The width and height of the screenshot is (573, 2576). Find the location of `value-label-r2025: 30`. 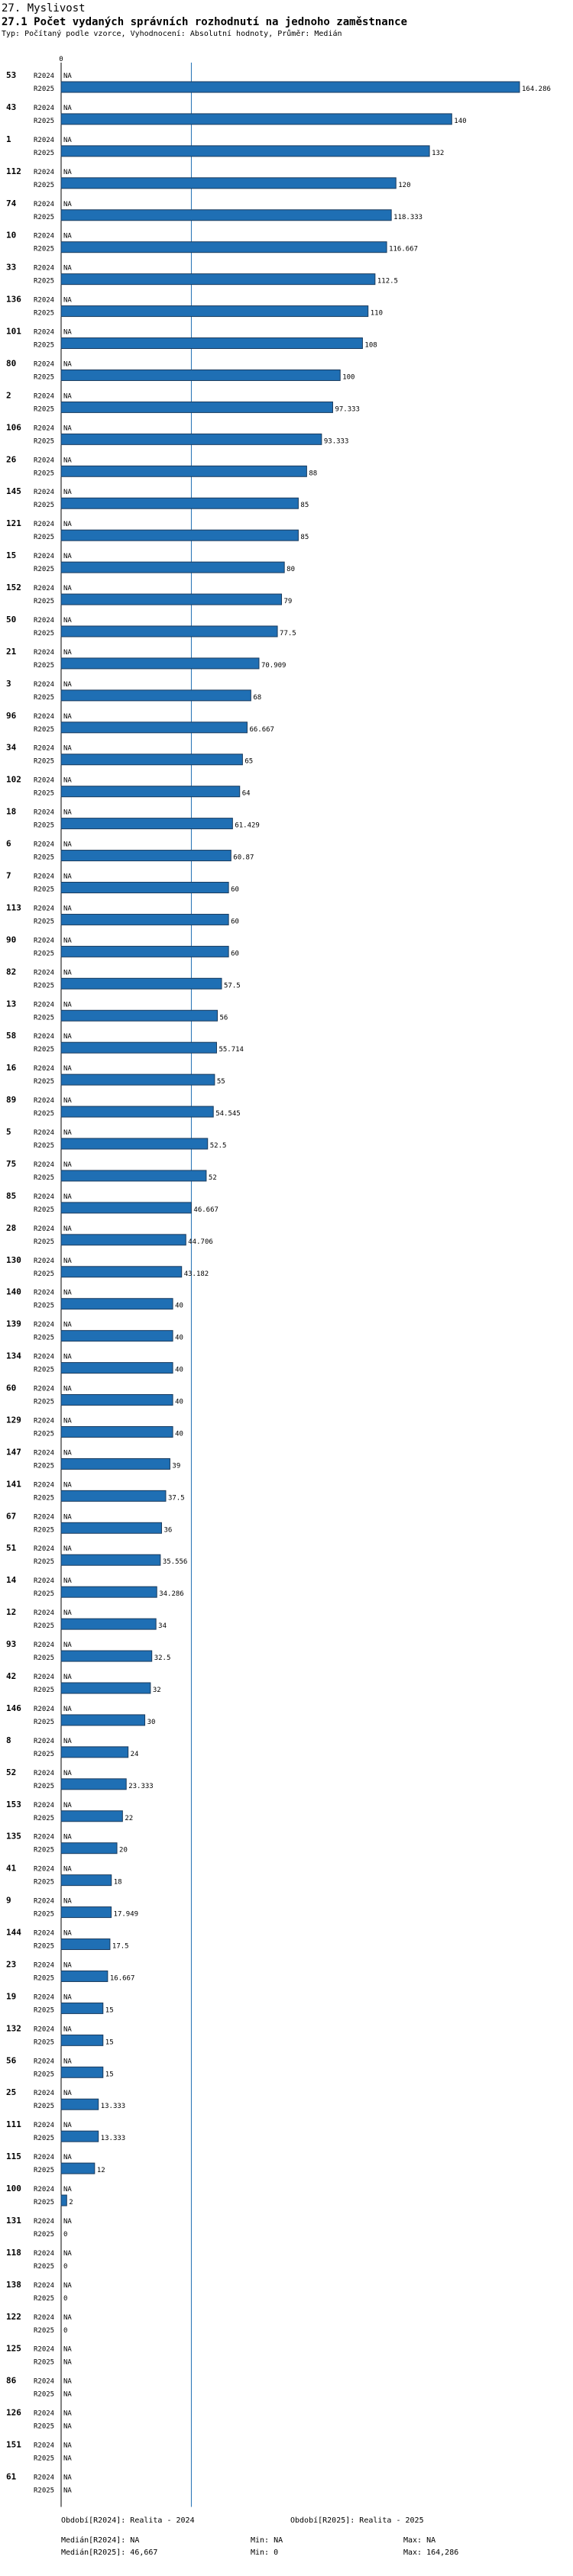

value-label-r2025: 30 is located at coordinates (151, 1722).